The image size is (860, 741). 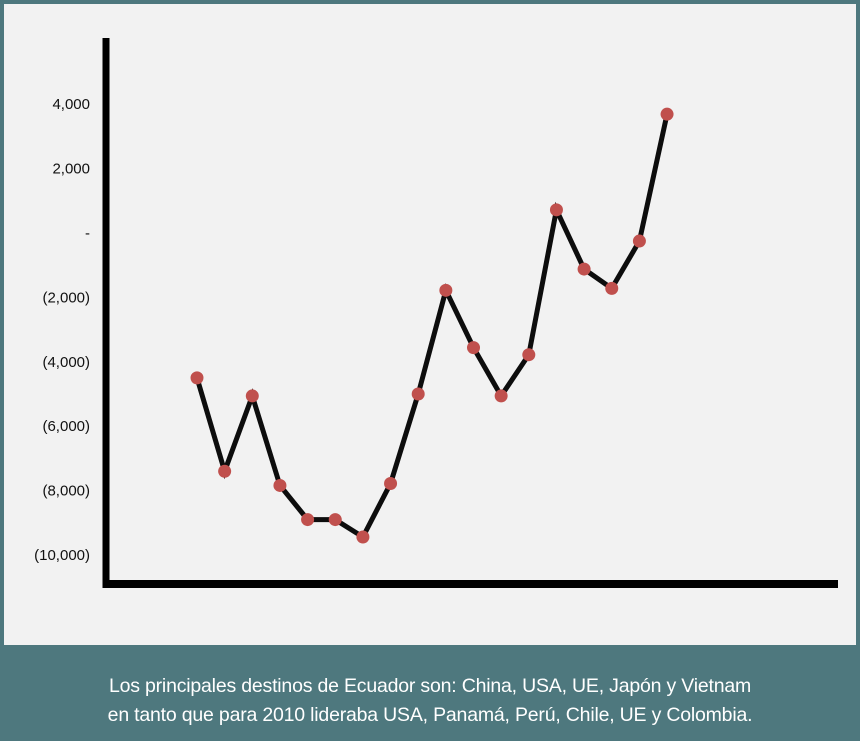 I want to click on y-tick-label: (2,000), so click(x=66, y=297).